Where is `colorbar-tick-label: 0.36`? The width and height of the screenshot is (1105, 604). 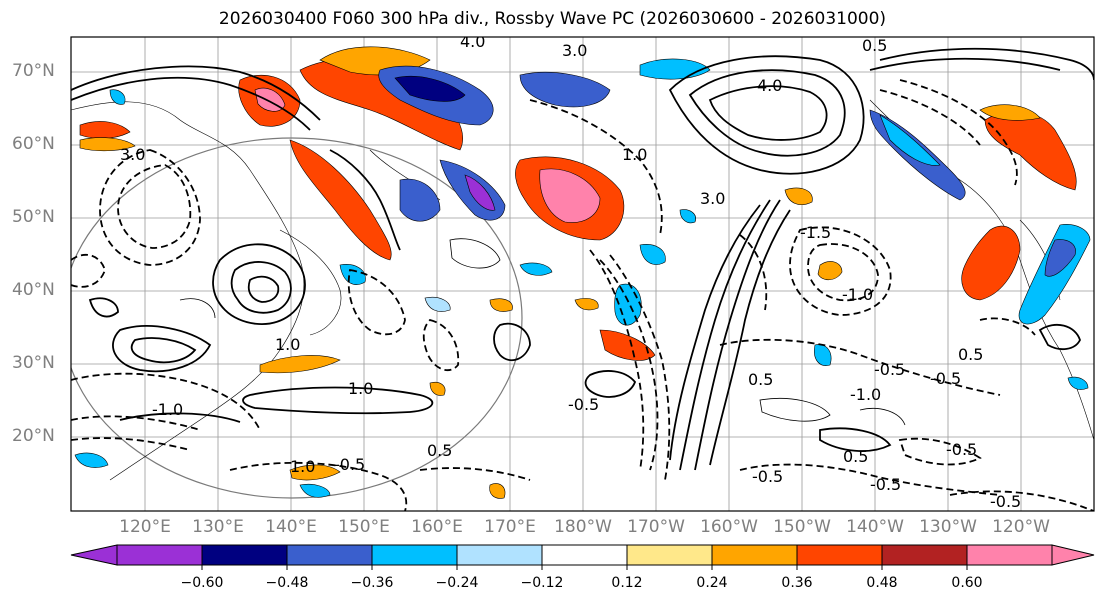
colorbar-tick-label: 0.36 is located at coordinates (797, 583).